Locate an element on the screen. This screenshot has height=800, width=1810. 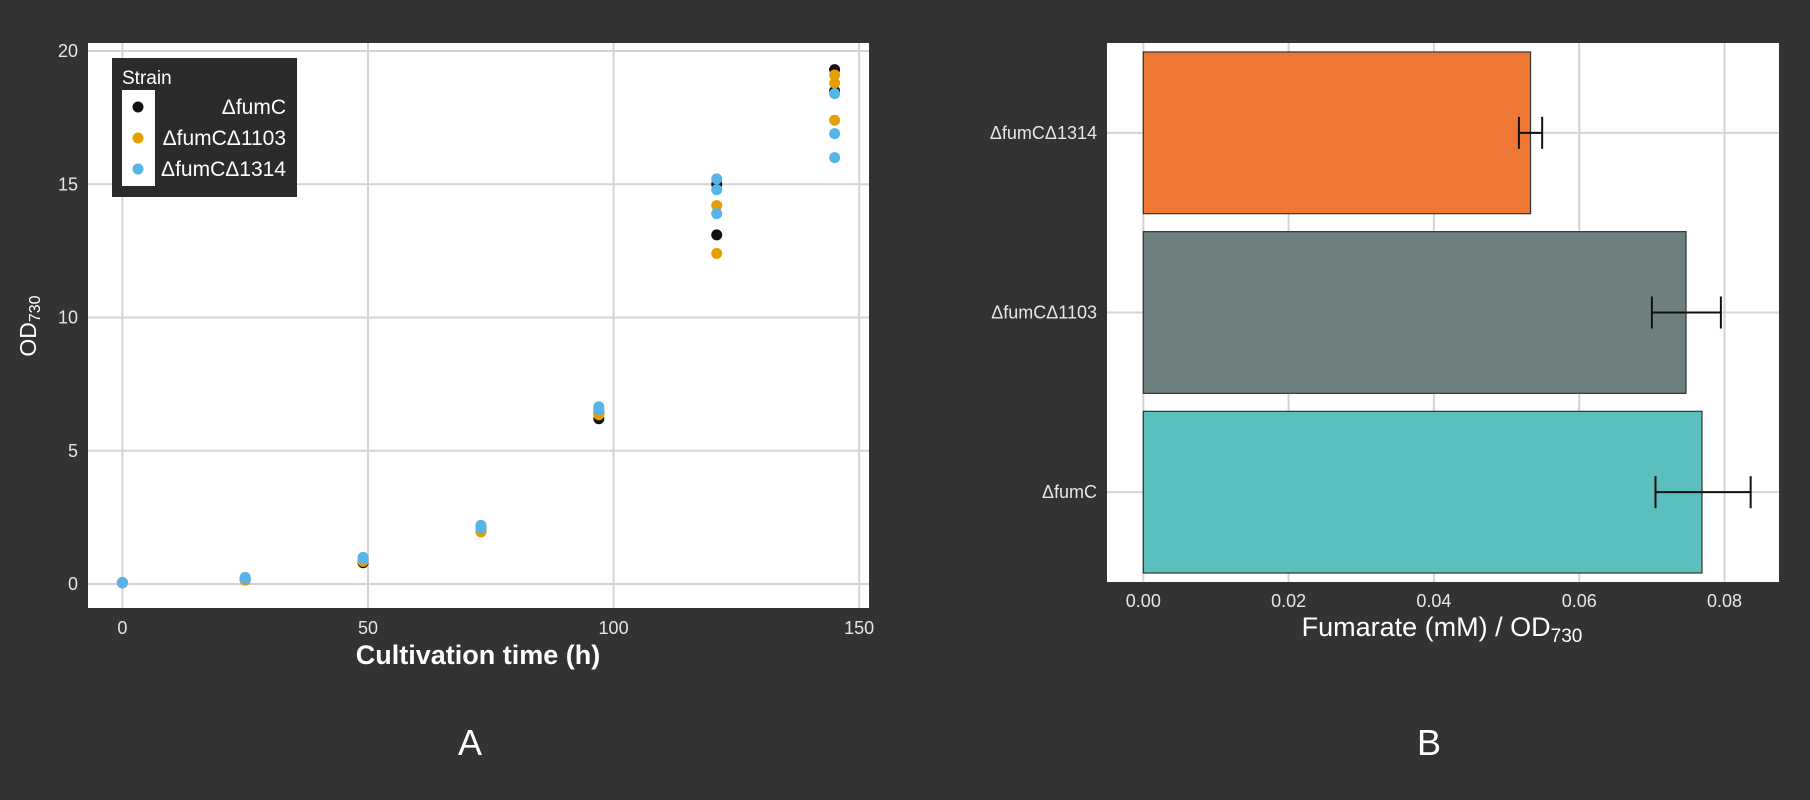
x-tick-label: 0.04 is located at coordinates (1433, 601).